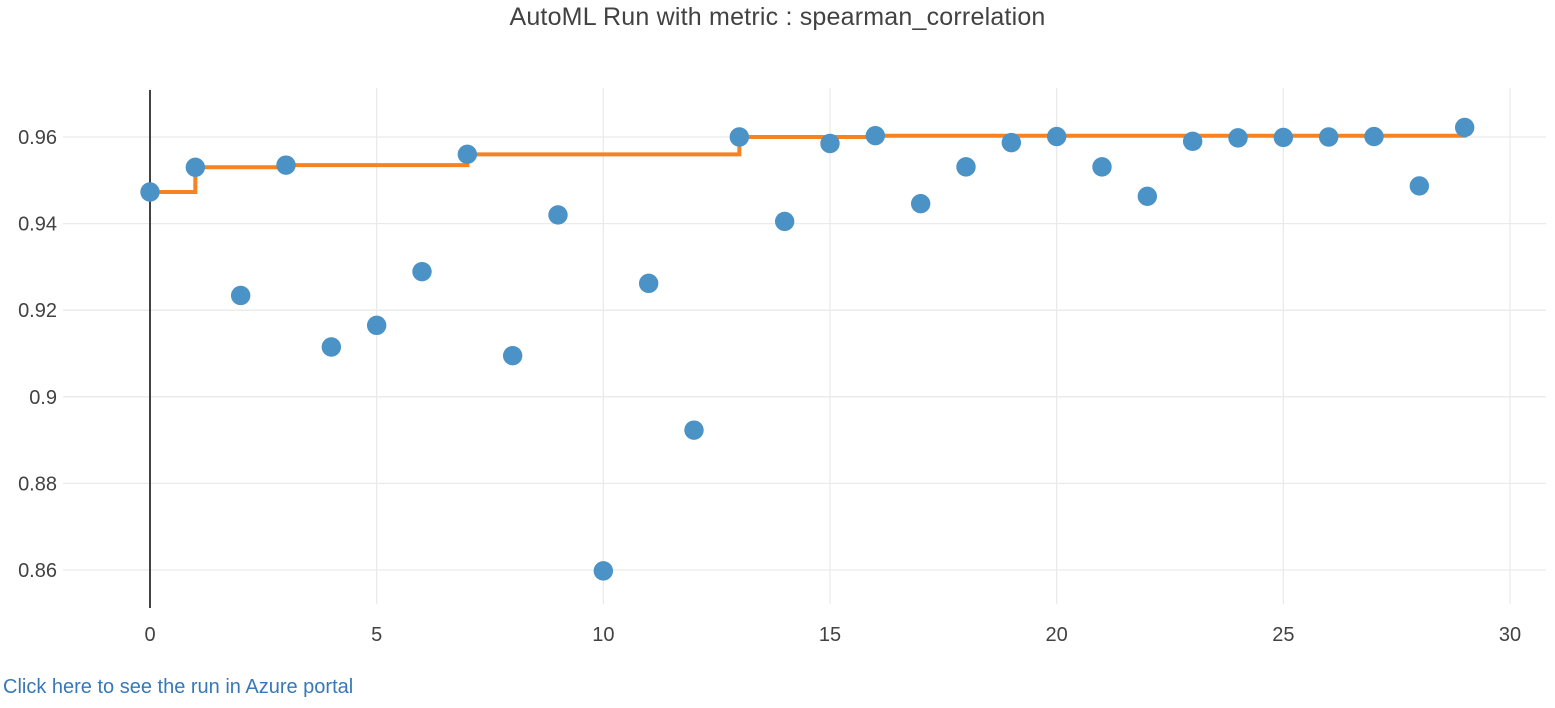 Image resolution: width=1555 pixels, height=708 pixels. Describe the element at coordinates (603, 635) in the screenshot. I see `x-axis-tick-label: 10` at that location.